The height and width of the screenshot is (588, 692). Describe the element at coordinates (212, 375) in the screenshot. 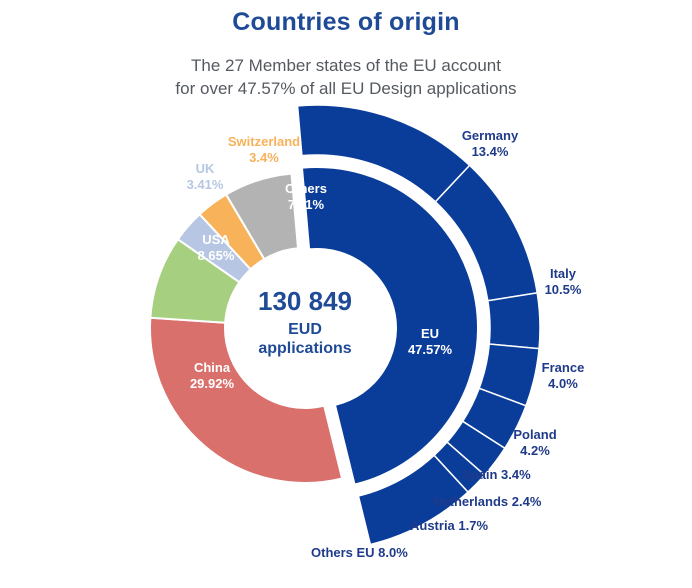

I see `label-china: China 29.92%` at that location.